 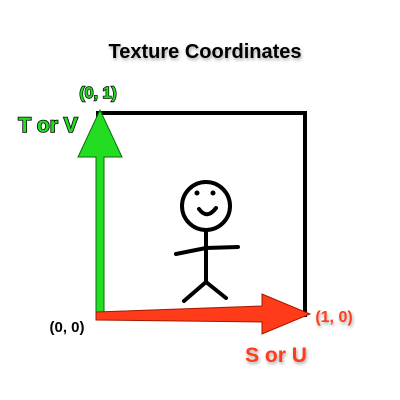 What do you see at coordinates (205, 52) in the screenshot?
I see `diagram-title: Texture Coordinates` at bounding box center [205, 52].